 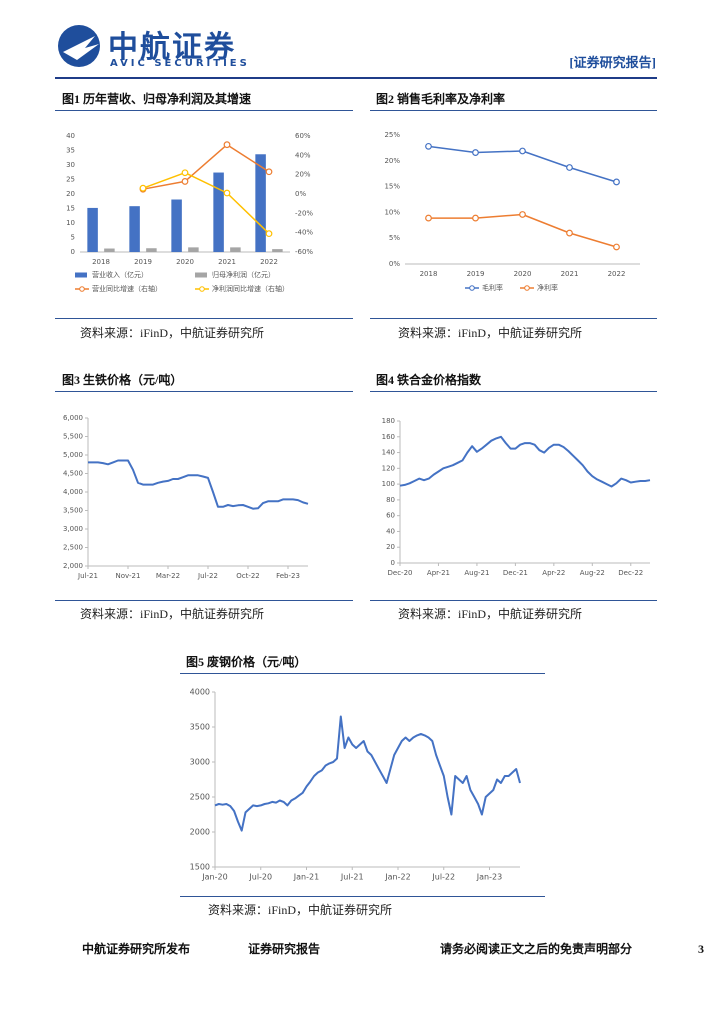 I want to click on logo, so click(x=79, y=46).